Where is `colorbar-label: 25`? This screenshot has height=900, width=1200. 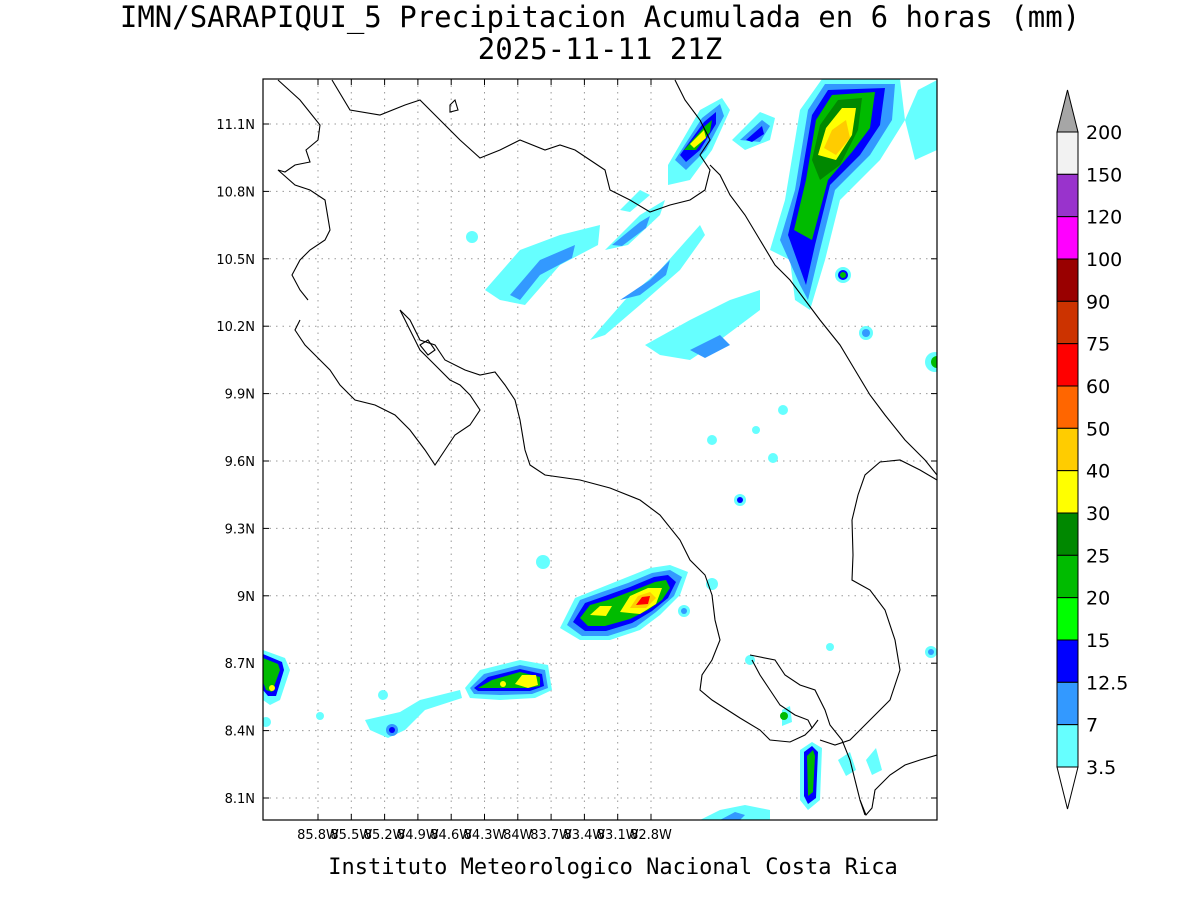 colorbar-label: 25 is located at coordinates (1098, 556).